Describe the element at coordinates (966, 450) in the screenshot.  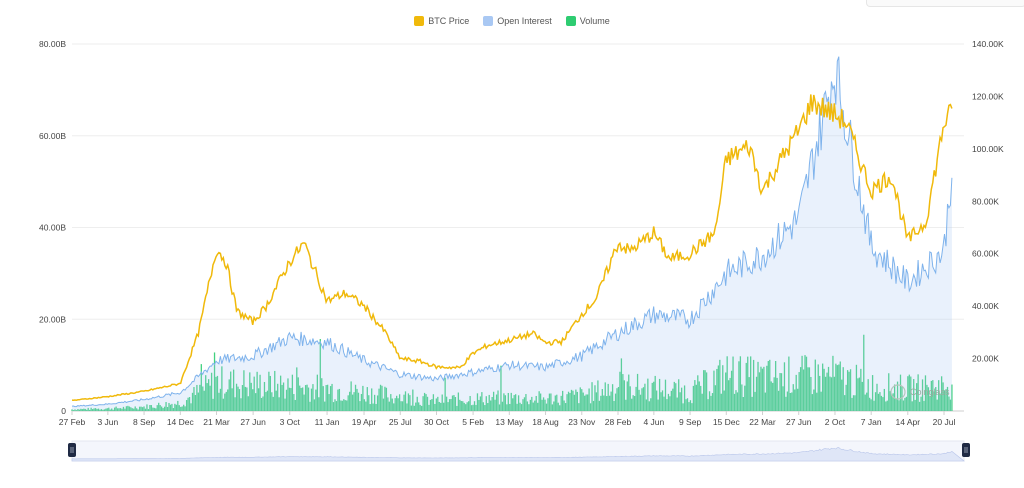
I see `navigator-handle-right` at that location.